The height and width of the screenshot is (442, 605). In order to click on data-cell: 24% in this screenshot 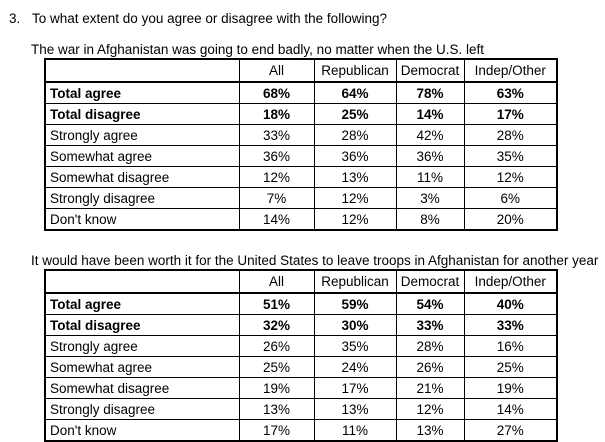, I will do `click(355, 367)`.